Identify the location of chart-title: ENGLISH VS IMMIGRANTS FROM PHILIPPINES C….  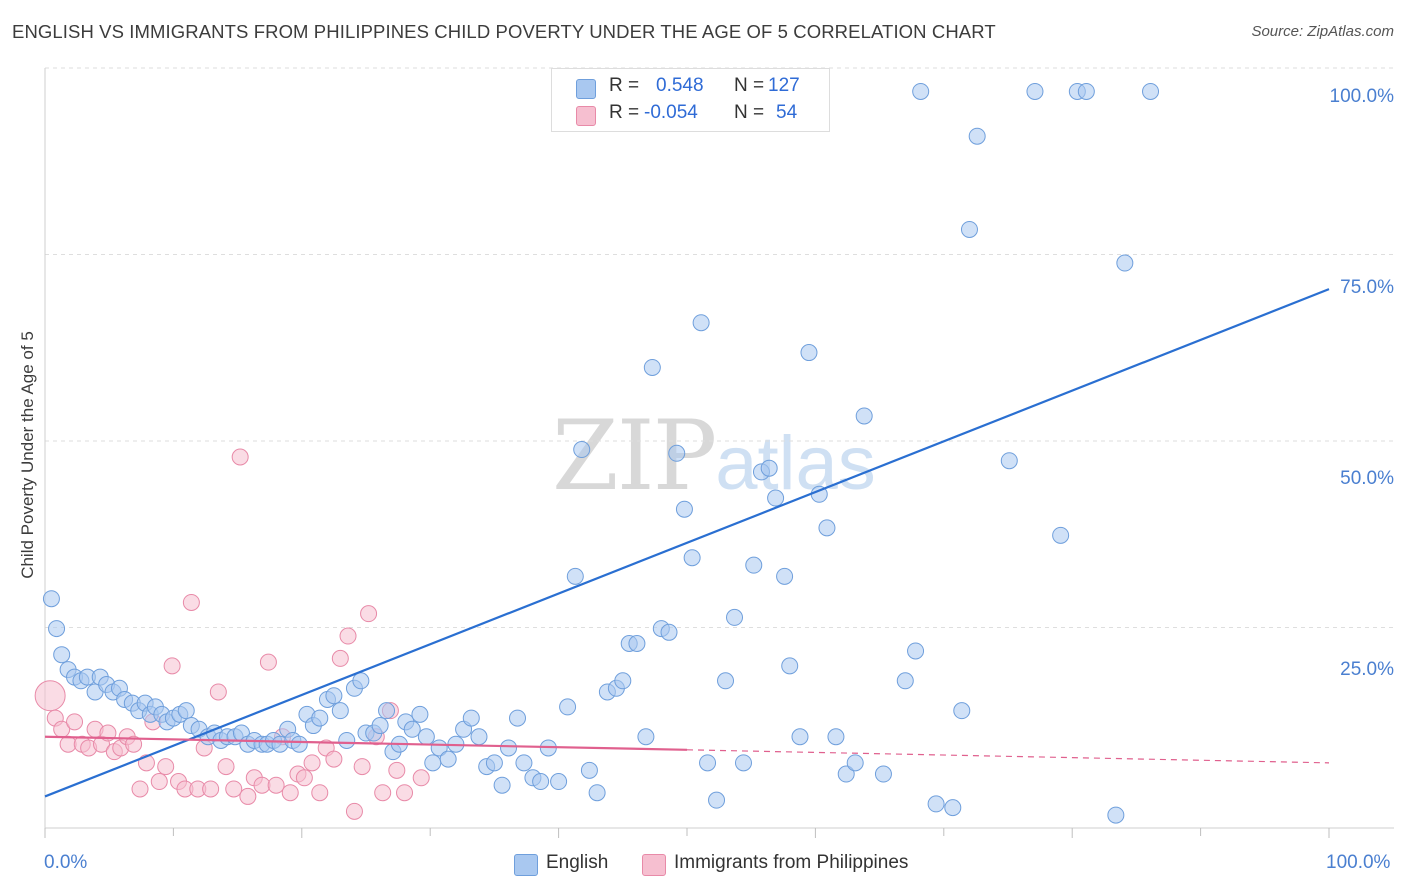
(504, 31).